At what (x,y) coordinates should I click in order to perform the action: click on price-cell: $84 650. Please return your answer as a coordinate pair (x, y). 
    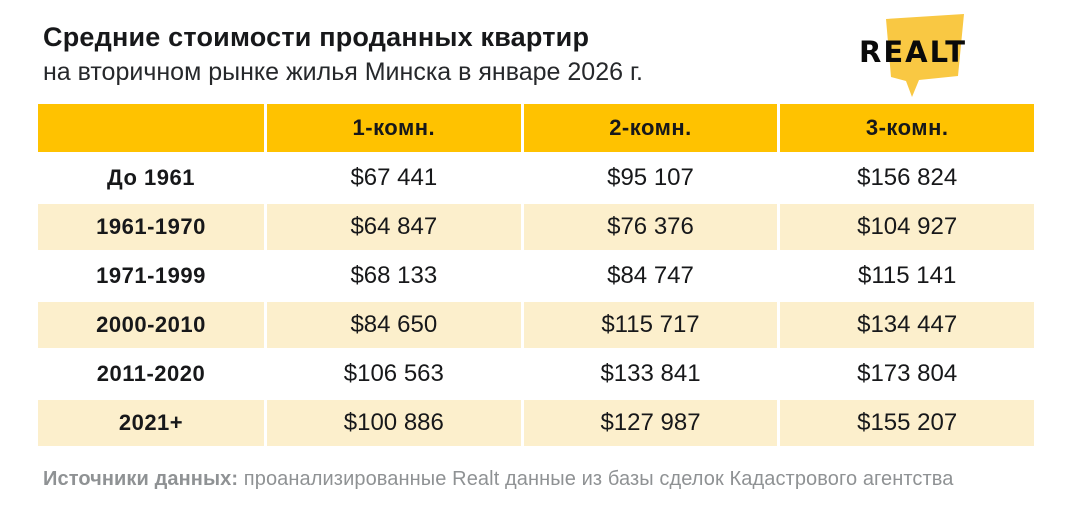
    Looking at the image, I should click on (394, 325).